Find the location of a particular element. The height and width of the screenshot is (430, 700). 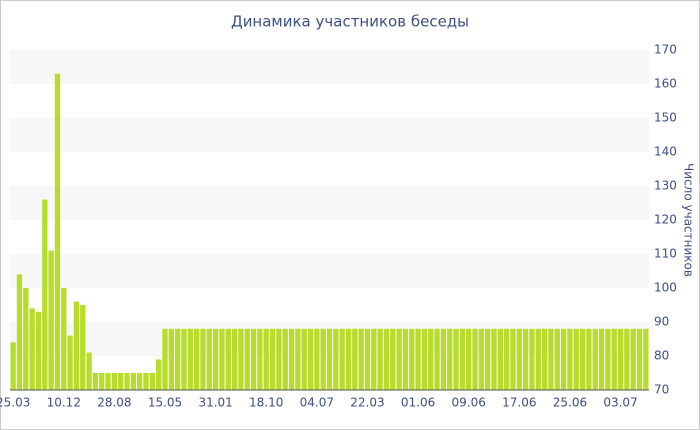

x-tick-label: 01.06 is located at coordinates (418, 403).